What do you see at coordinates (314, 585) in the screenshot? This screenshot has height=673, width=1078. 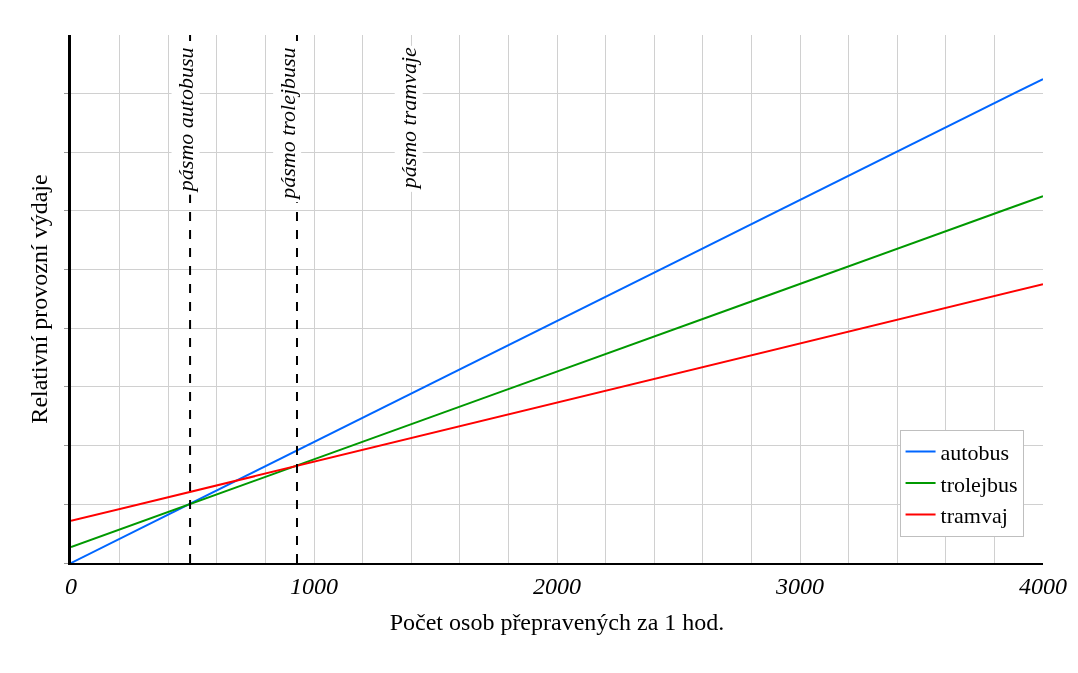 I see `x-tick-label: 1000` at bounding box center [314, 585].